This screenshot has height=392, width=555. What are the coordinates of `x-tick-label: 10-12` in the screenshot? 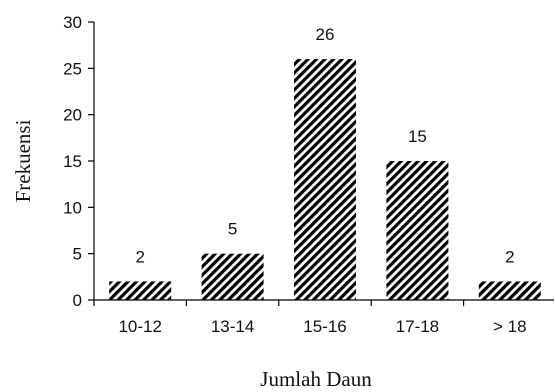 It's located at (139, 326).